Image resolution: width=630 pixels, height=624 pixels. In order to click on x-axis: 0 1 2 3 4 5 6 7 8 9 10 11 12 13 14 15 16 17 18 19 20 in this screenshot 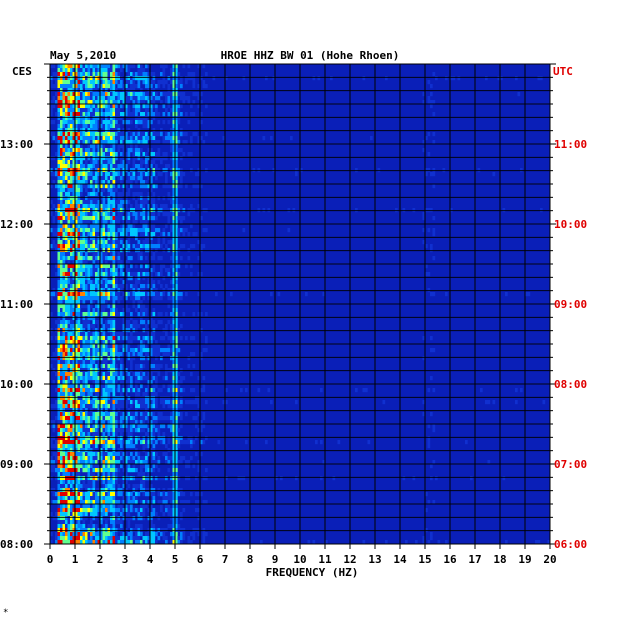, I will do `click(302, 555)`.